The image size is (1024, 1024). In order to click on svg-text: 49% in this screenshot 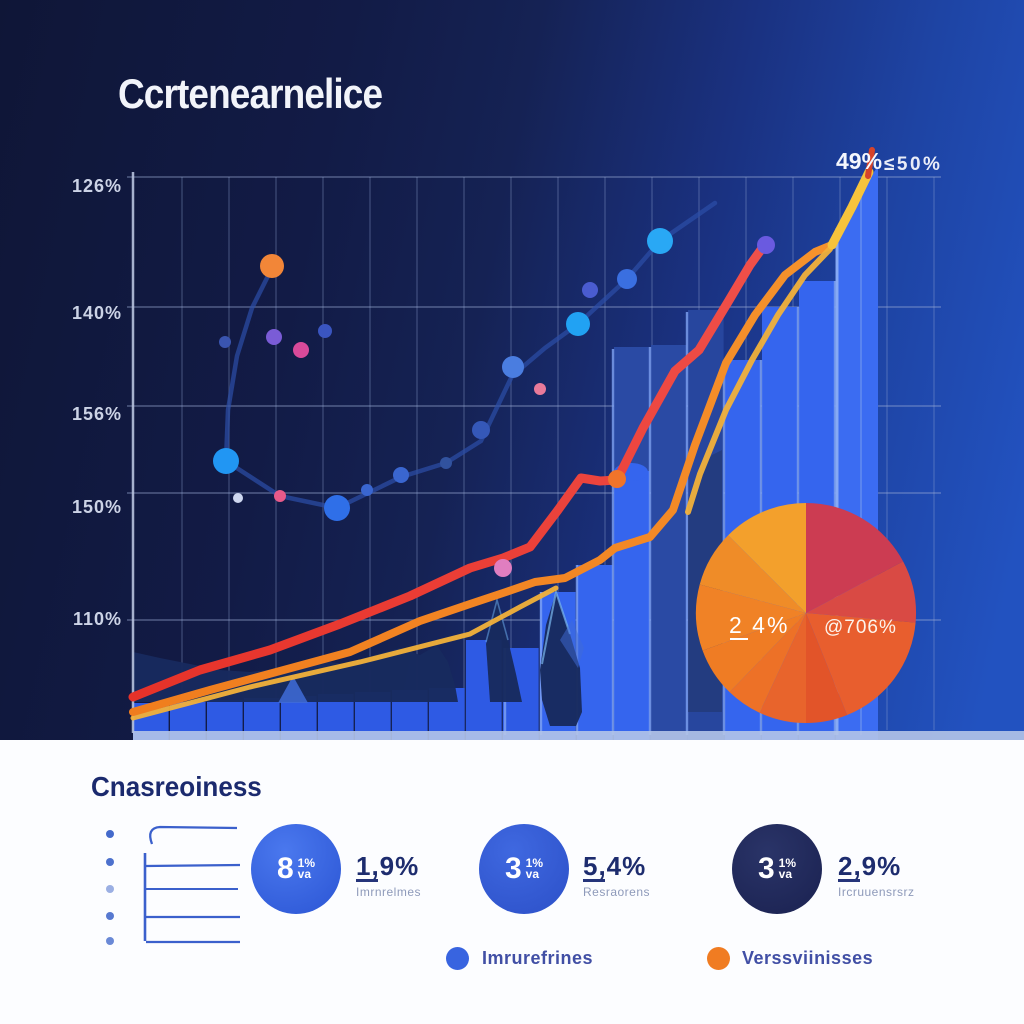, I will do `click(859, 161)`.